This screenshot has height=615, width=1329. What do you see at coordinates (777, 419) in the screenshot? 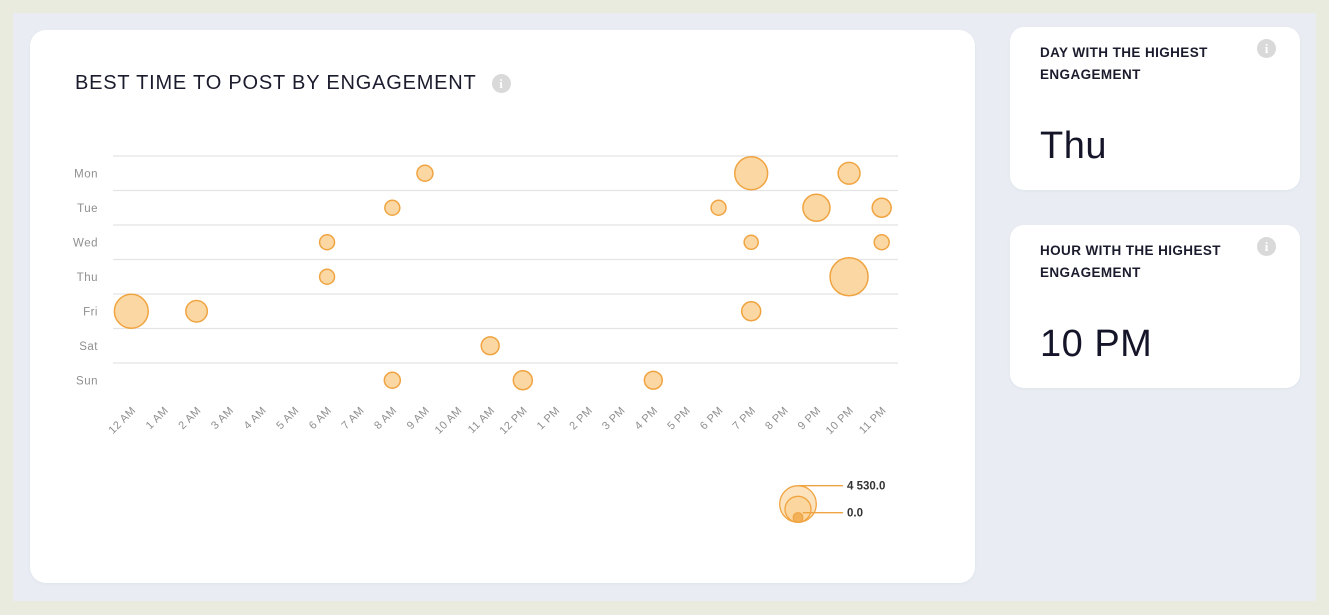
I see `x-tick-label: 8 PM` at bounding box center [777, 419].